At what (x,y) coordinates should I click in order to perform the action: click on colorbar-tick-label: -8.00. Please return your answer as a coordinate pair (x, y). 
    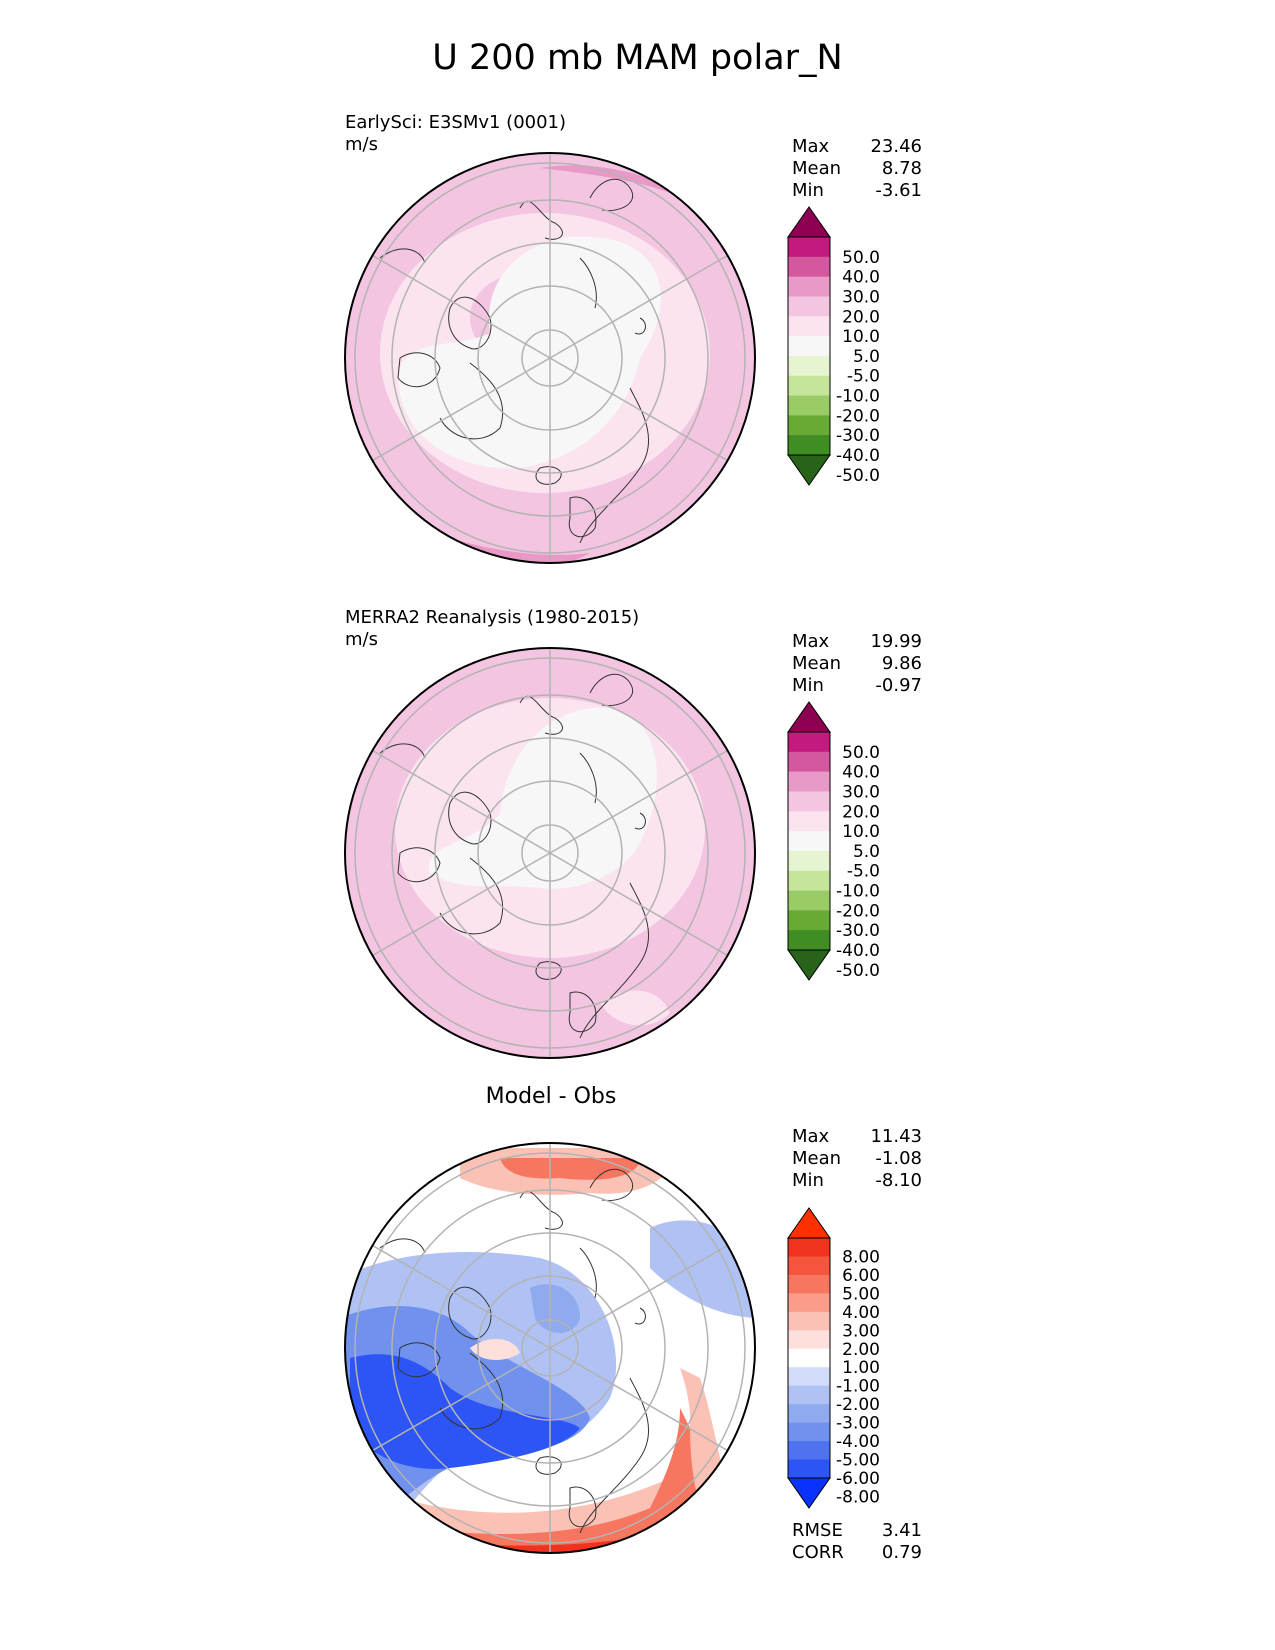
    Looking at the image, I should click on (858, 1497).